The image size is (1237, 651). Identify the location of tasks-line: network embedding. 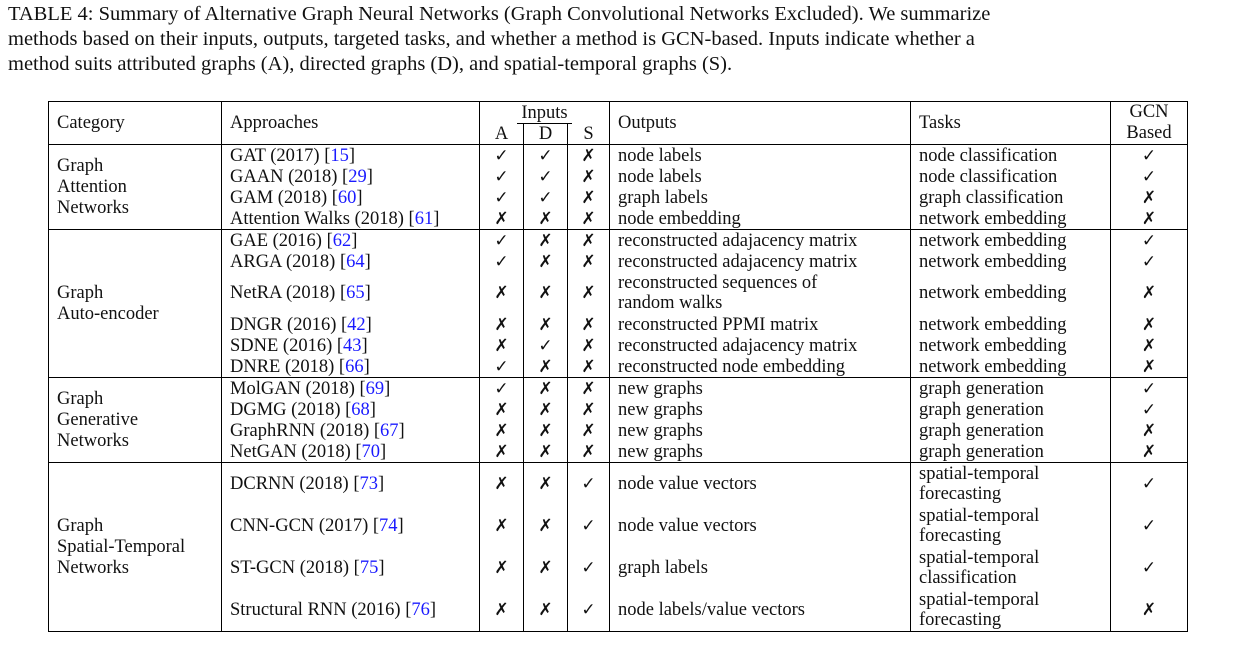
(993, 240).